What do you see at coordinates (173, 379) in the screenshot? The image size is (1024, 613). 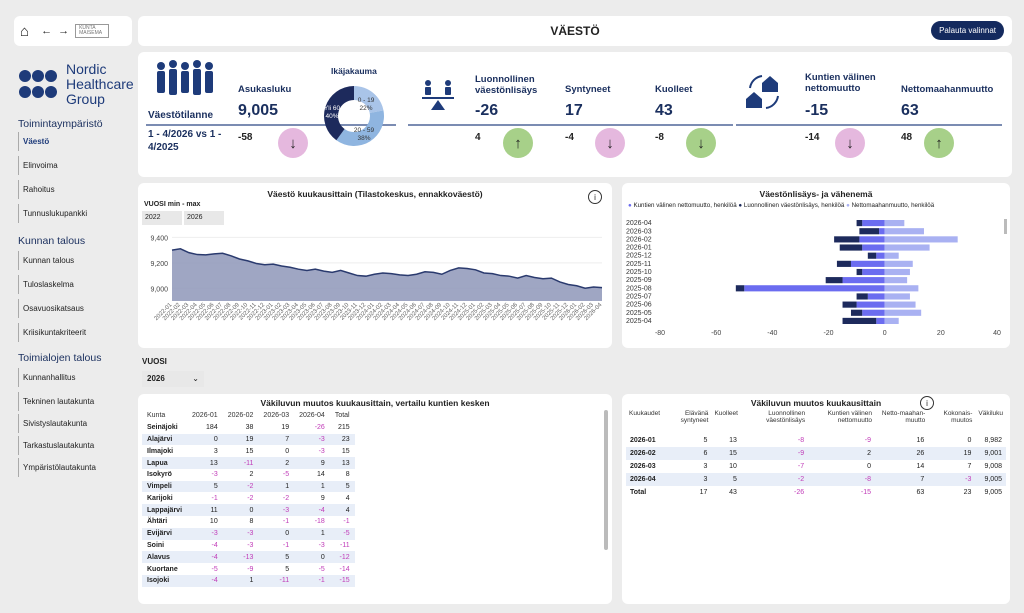 I see `year-select: 2026 ⌄` at bounding box center [173, 379].